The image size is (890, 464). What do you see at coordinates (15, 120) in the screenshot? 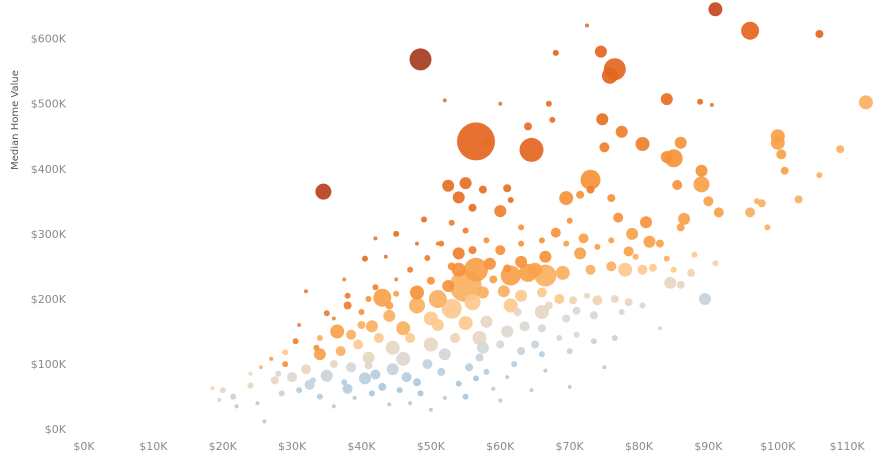
I see `y-axis-title: Median Home Value` at bounding box center [15, 120].